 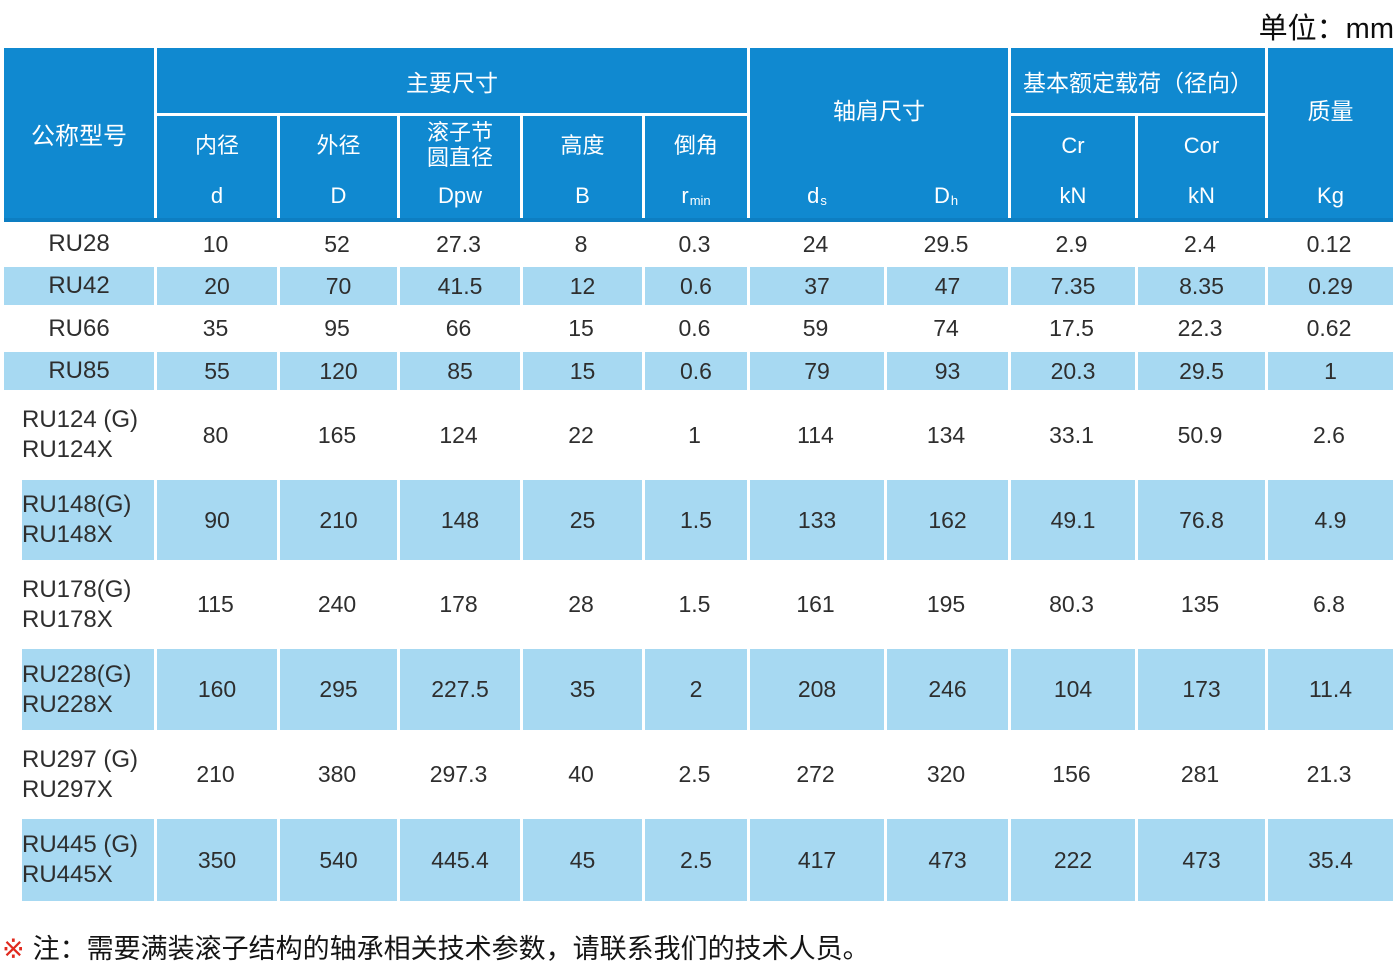 I want to click on value-cell: 2.4, so click(x=1200, y=243).